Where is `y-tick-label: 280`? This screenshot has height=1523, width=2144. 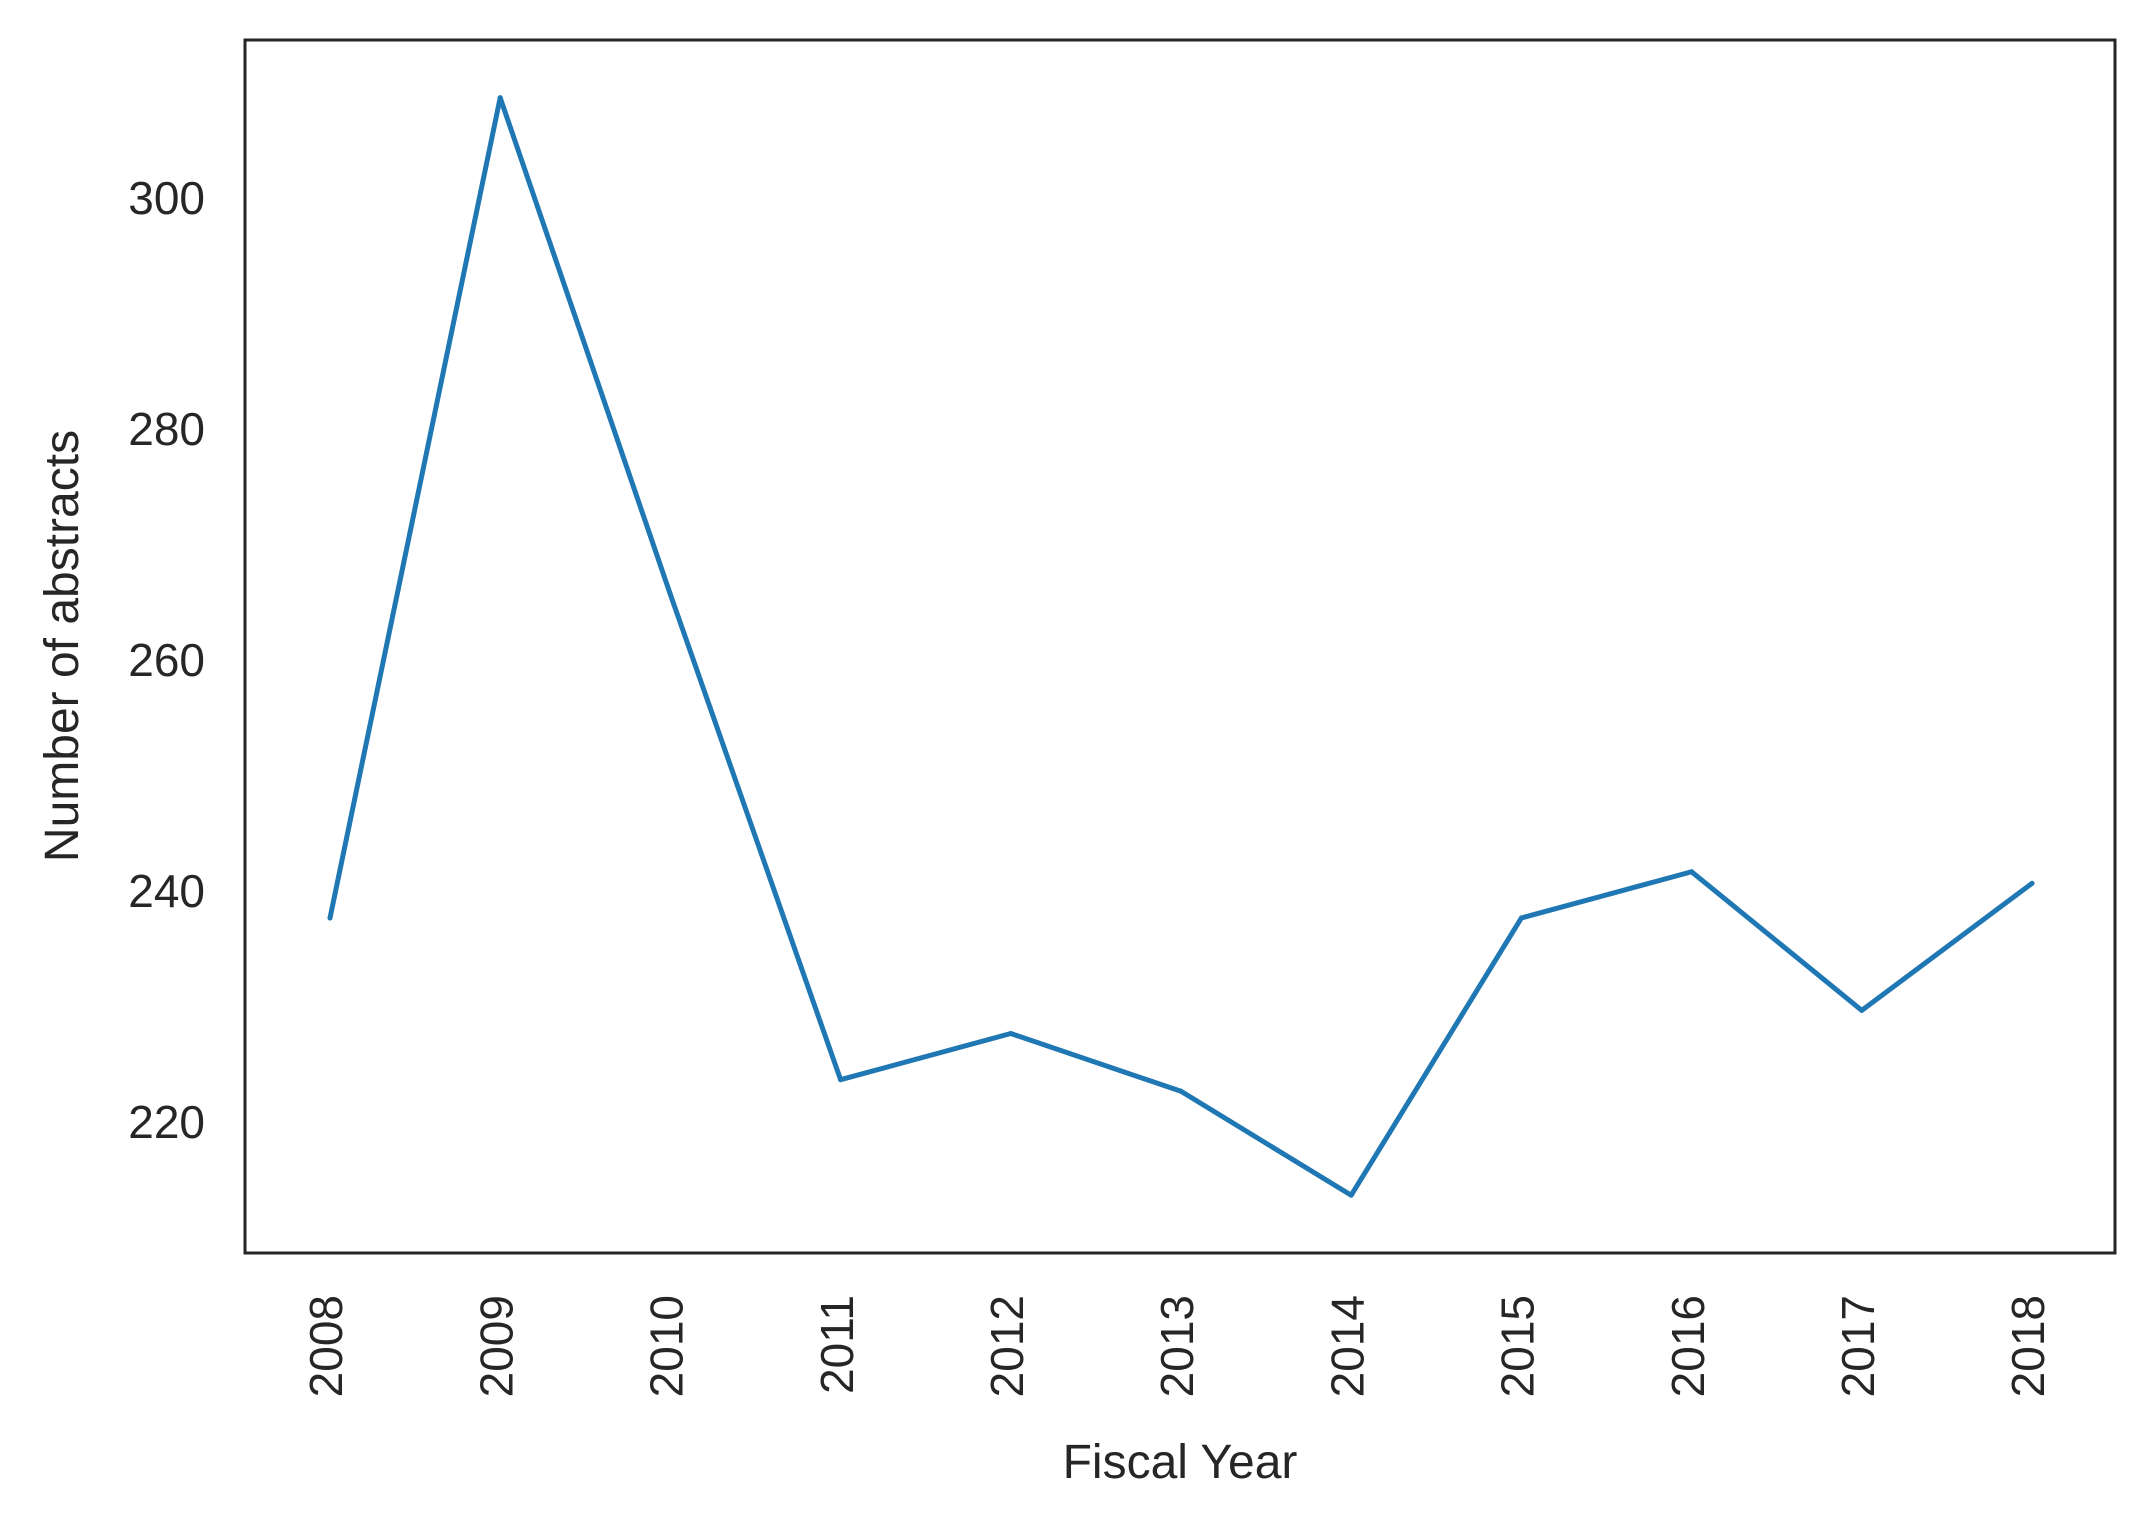 y-tick-label: 280 is located at coordinates (166, 429).